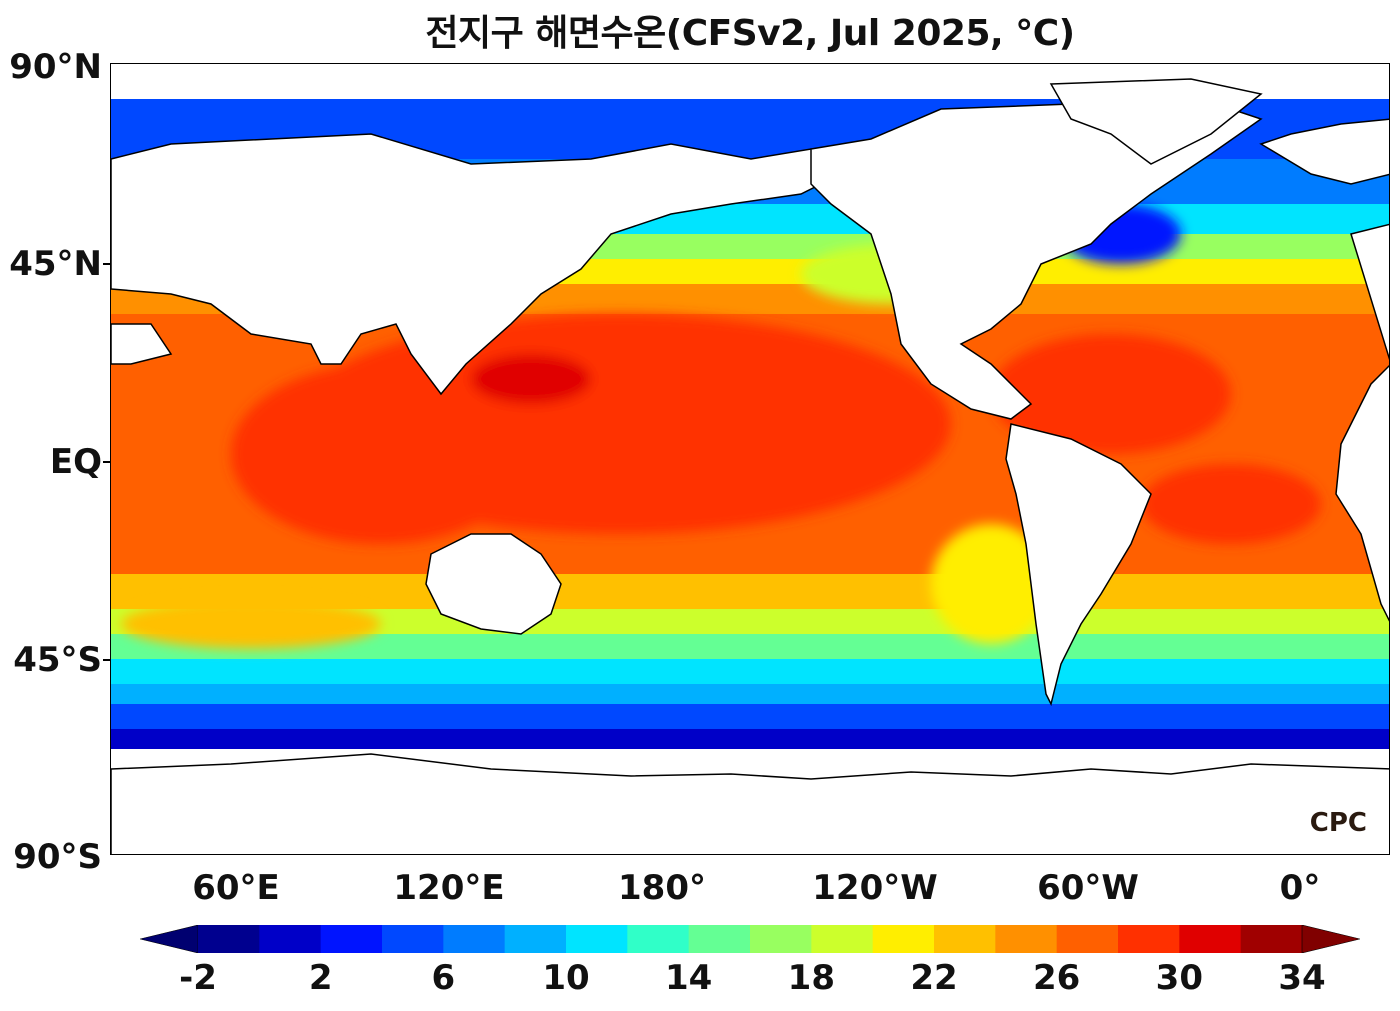  Describe the element at coordinates (198, 978) in the screenshot. I see `colorbar-tick-label: -2` at that location.